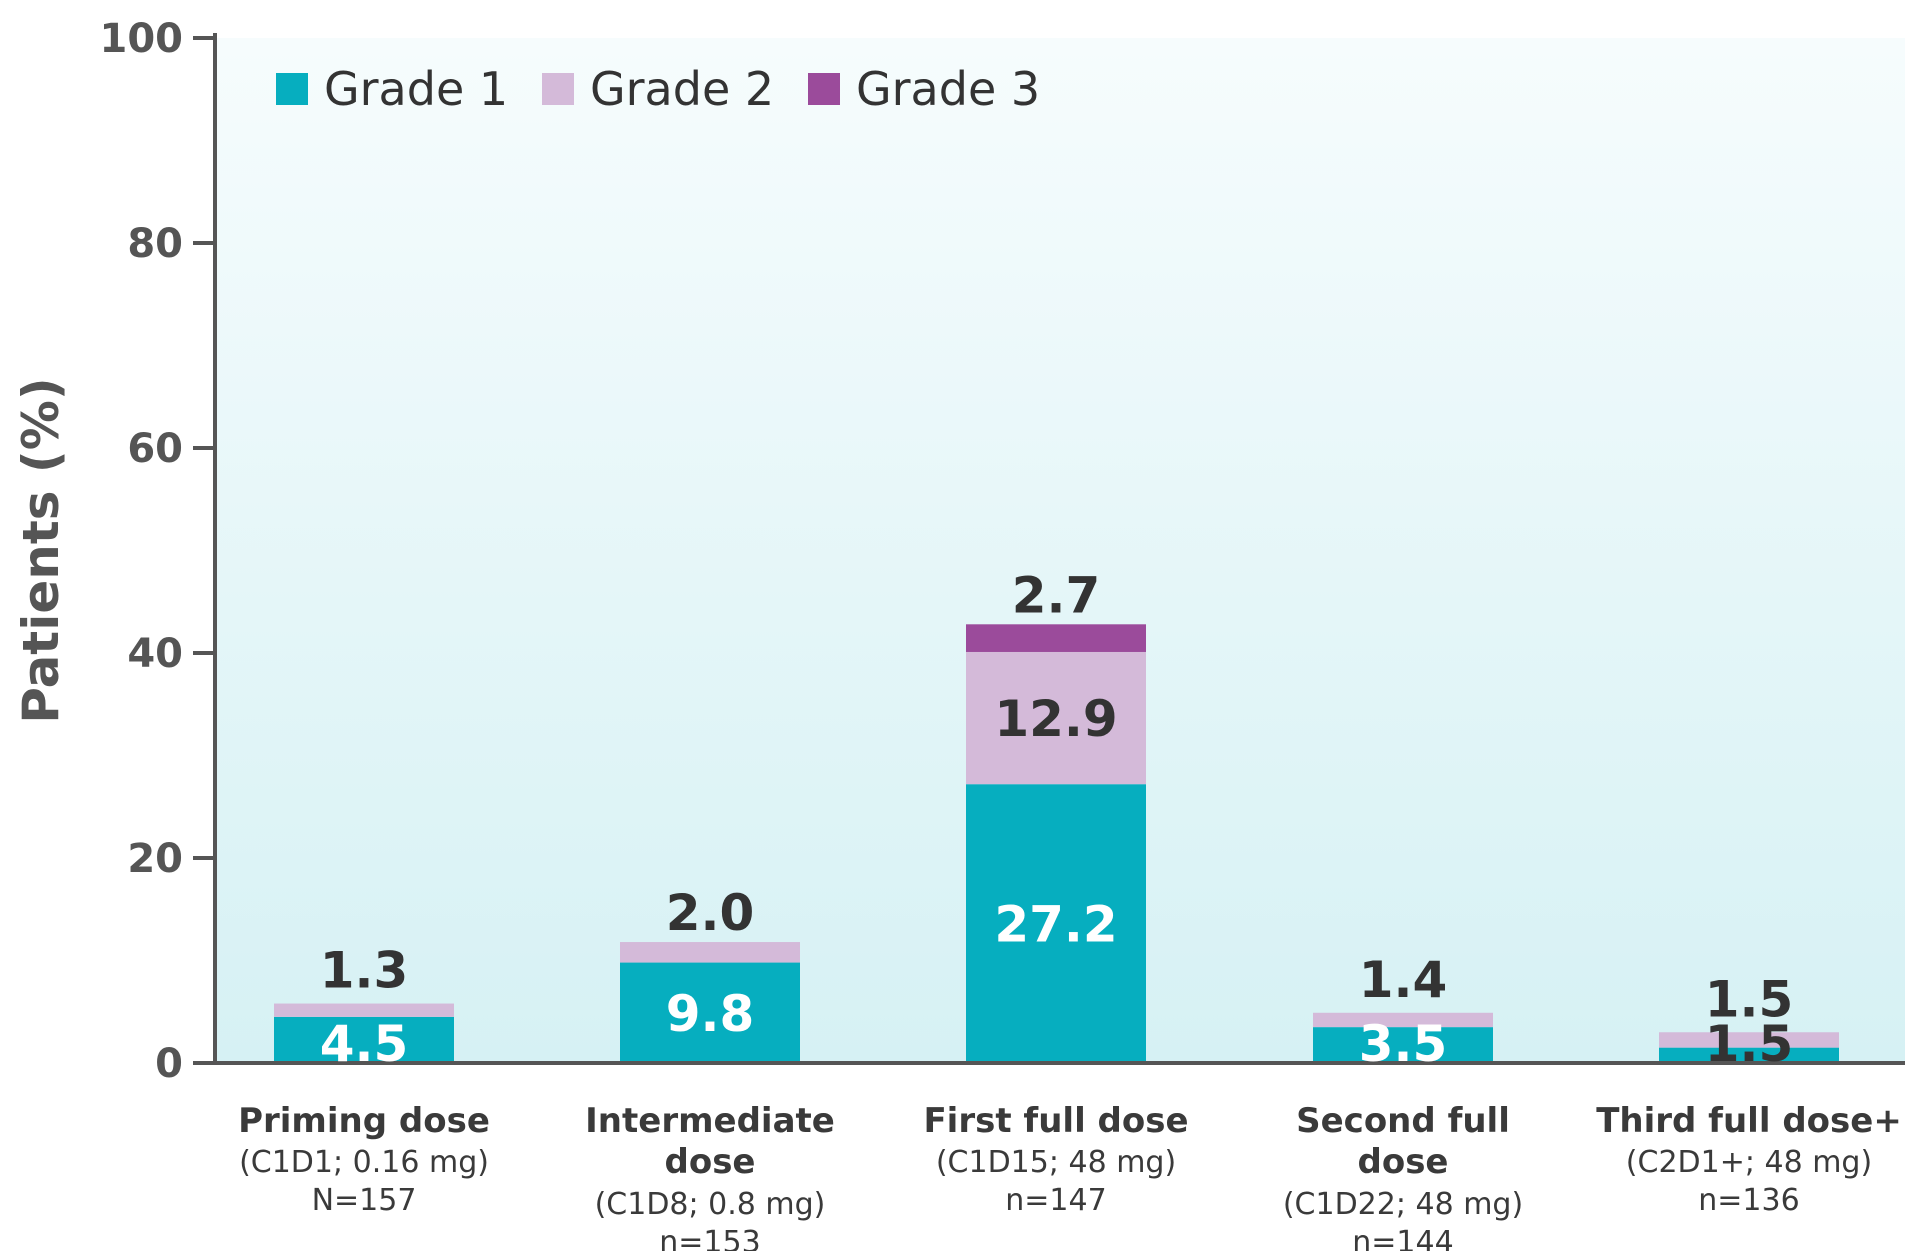  I want to click on x-category-detail: (C1D15; 48 mg), so click(1056, 1162).